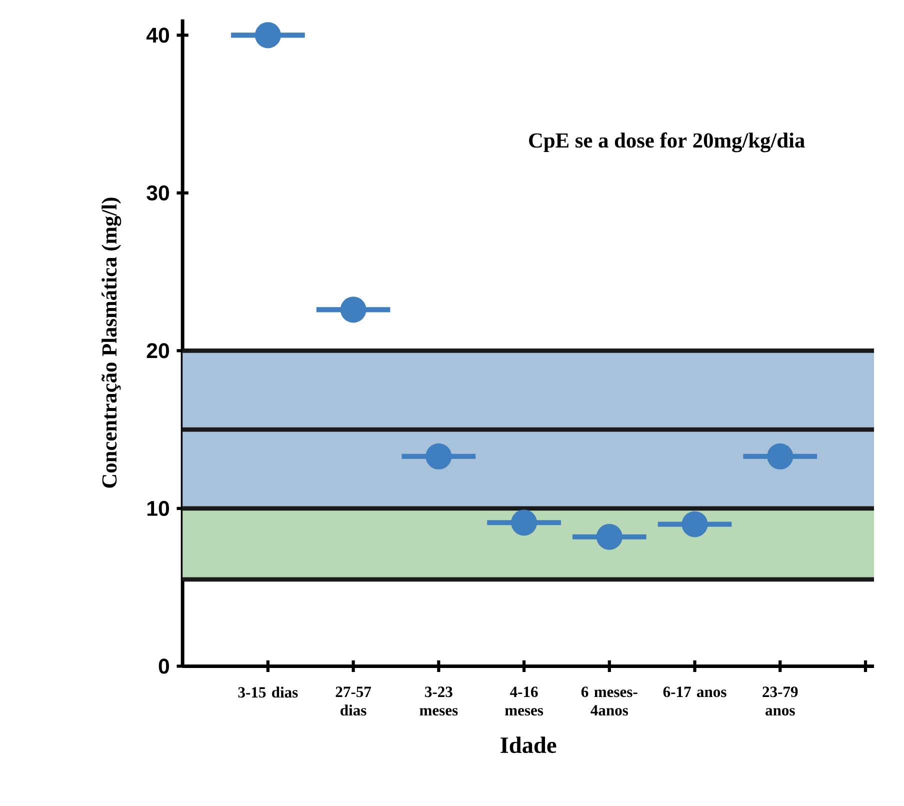 The height and width of the screenshot is (806, 904). What do you see at coordinates (157, 193) in the screenshot?
I see `y-tick-label: 30` at bounding box center [157, 193].